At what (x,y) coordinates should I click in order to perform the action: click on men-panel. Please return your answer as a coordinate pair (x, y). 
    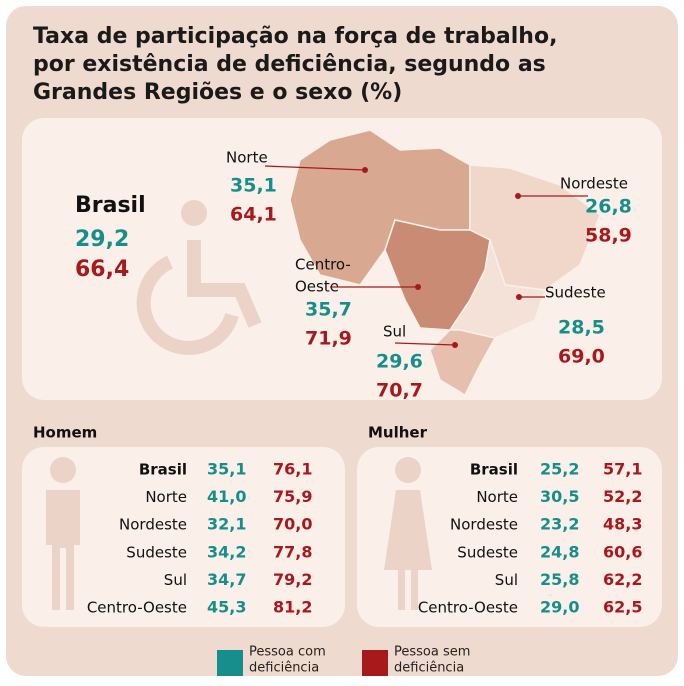
    Looking at the image, I should click on (183, 537).